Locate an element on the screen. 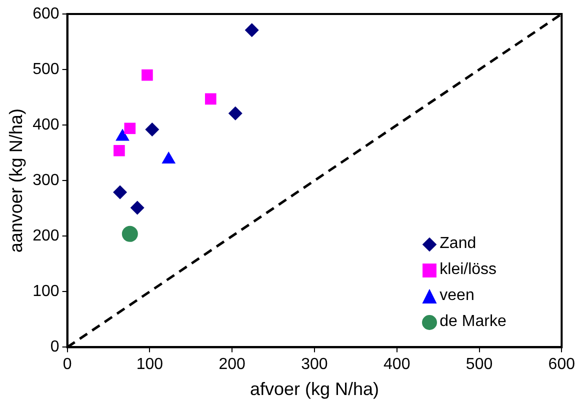 This screenshot has width=578, height=403. y-tick-label: 400 is located at coordinates (46, 125).